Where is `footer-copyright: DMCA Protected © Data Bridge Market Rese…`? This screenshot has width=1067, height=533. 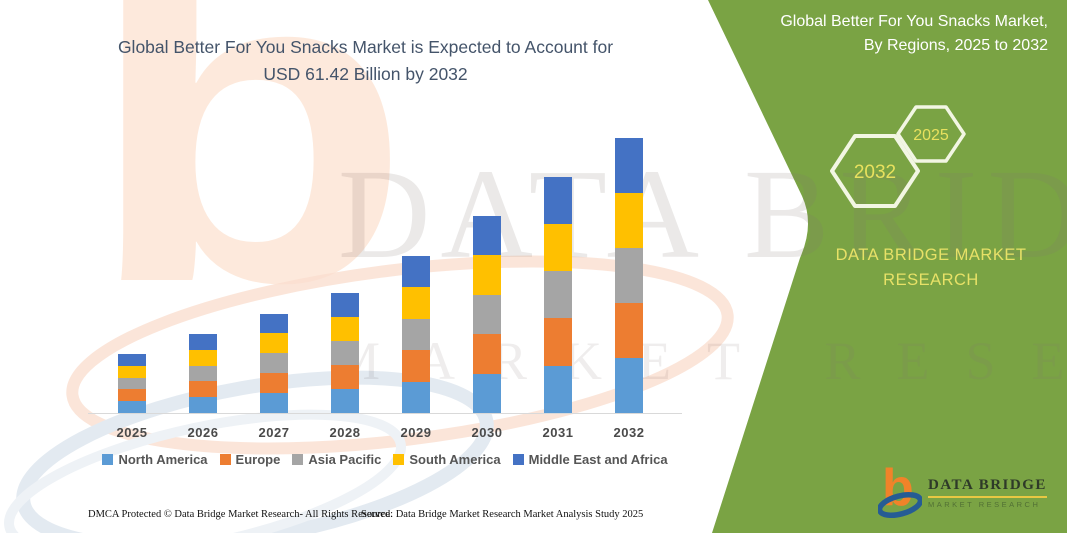
footer-copyright: DMCA Protected © Data Bridge Market Rese… is located at coordinates (240, 514).